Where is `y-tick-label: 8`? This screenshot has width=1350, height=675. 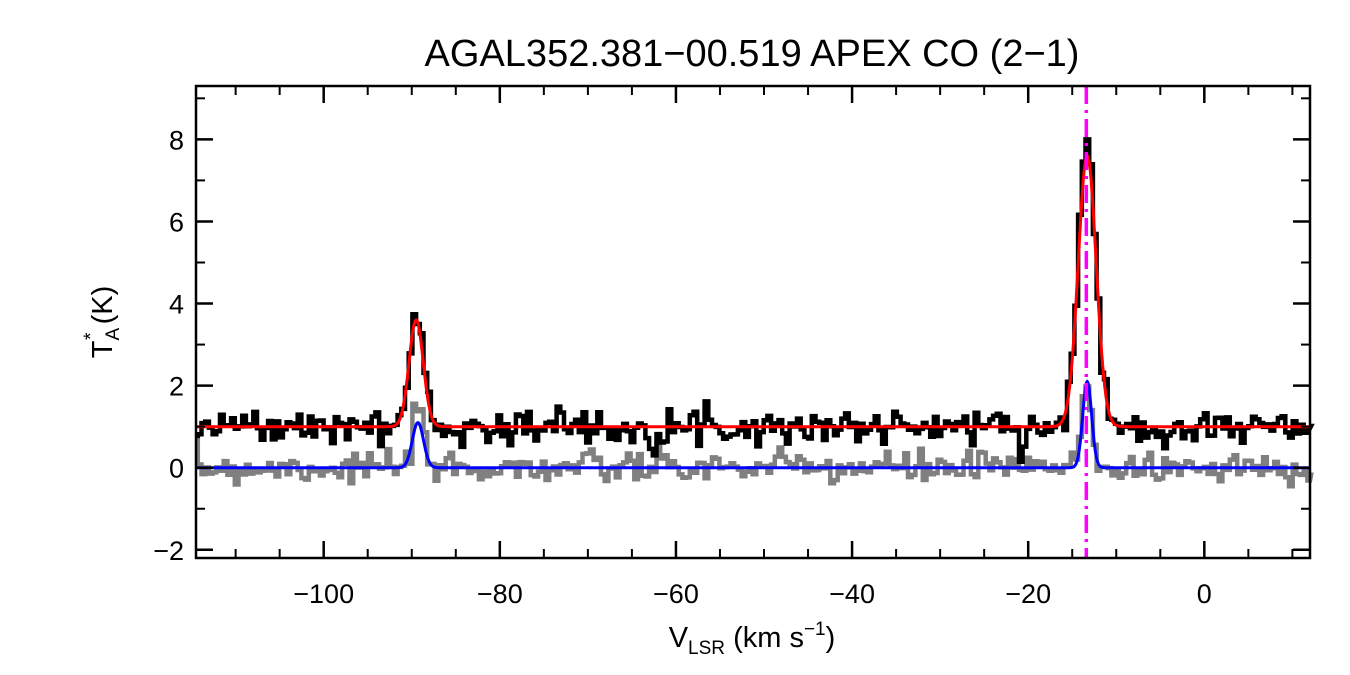 y-tick-label: 8 is located at coordinates (176, 140).